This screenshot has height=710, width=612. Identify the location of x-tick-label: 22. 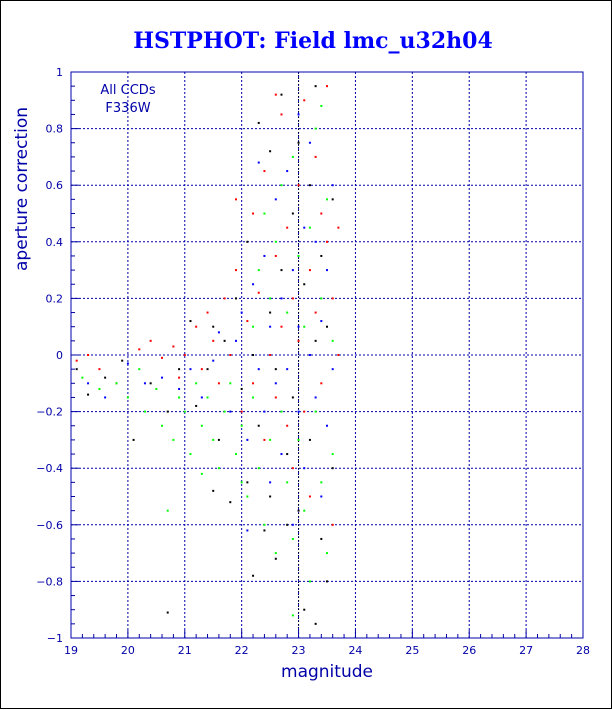
(242, 650).